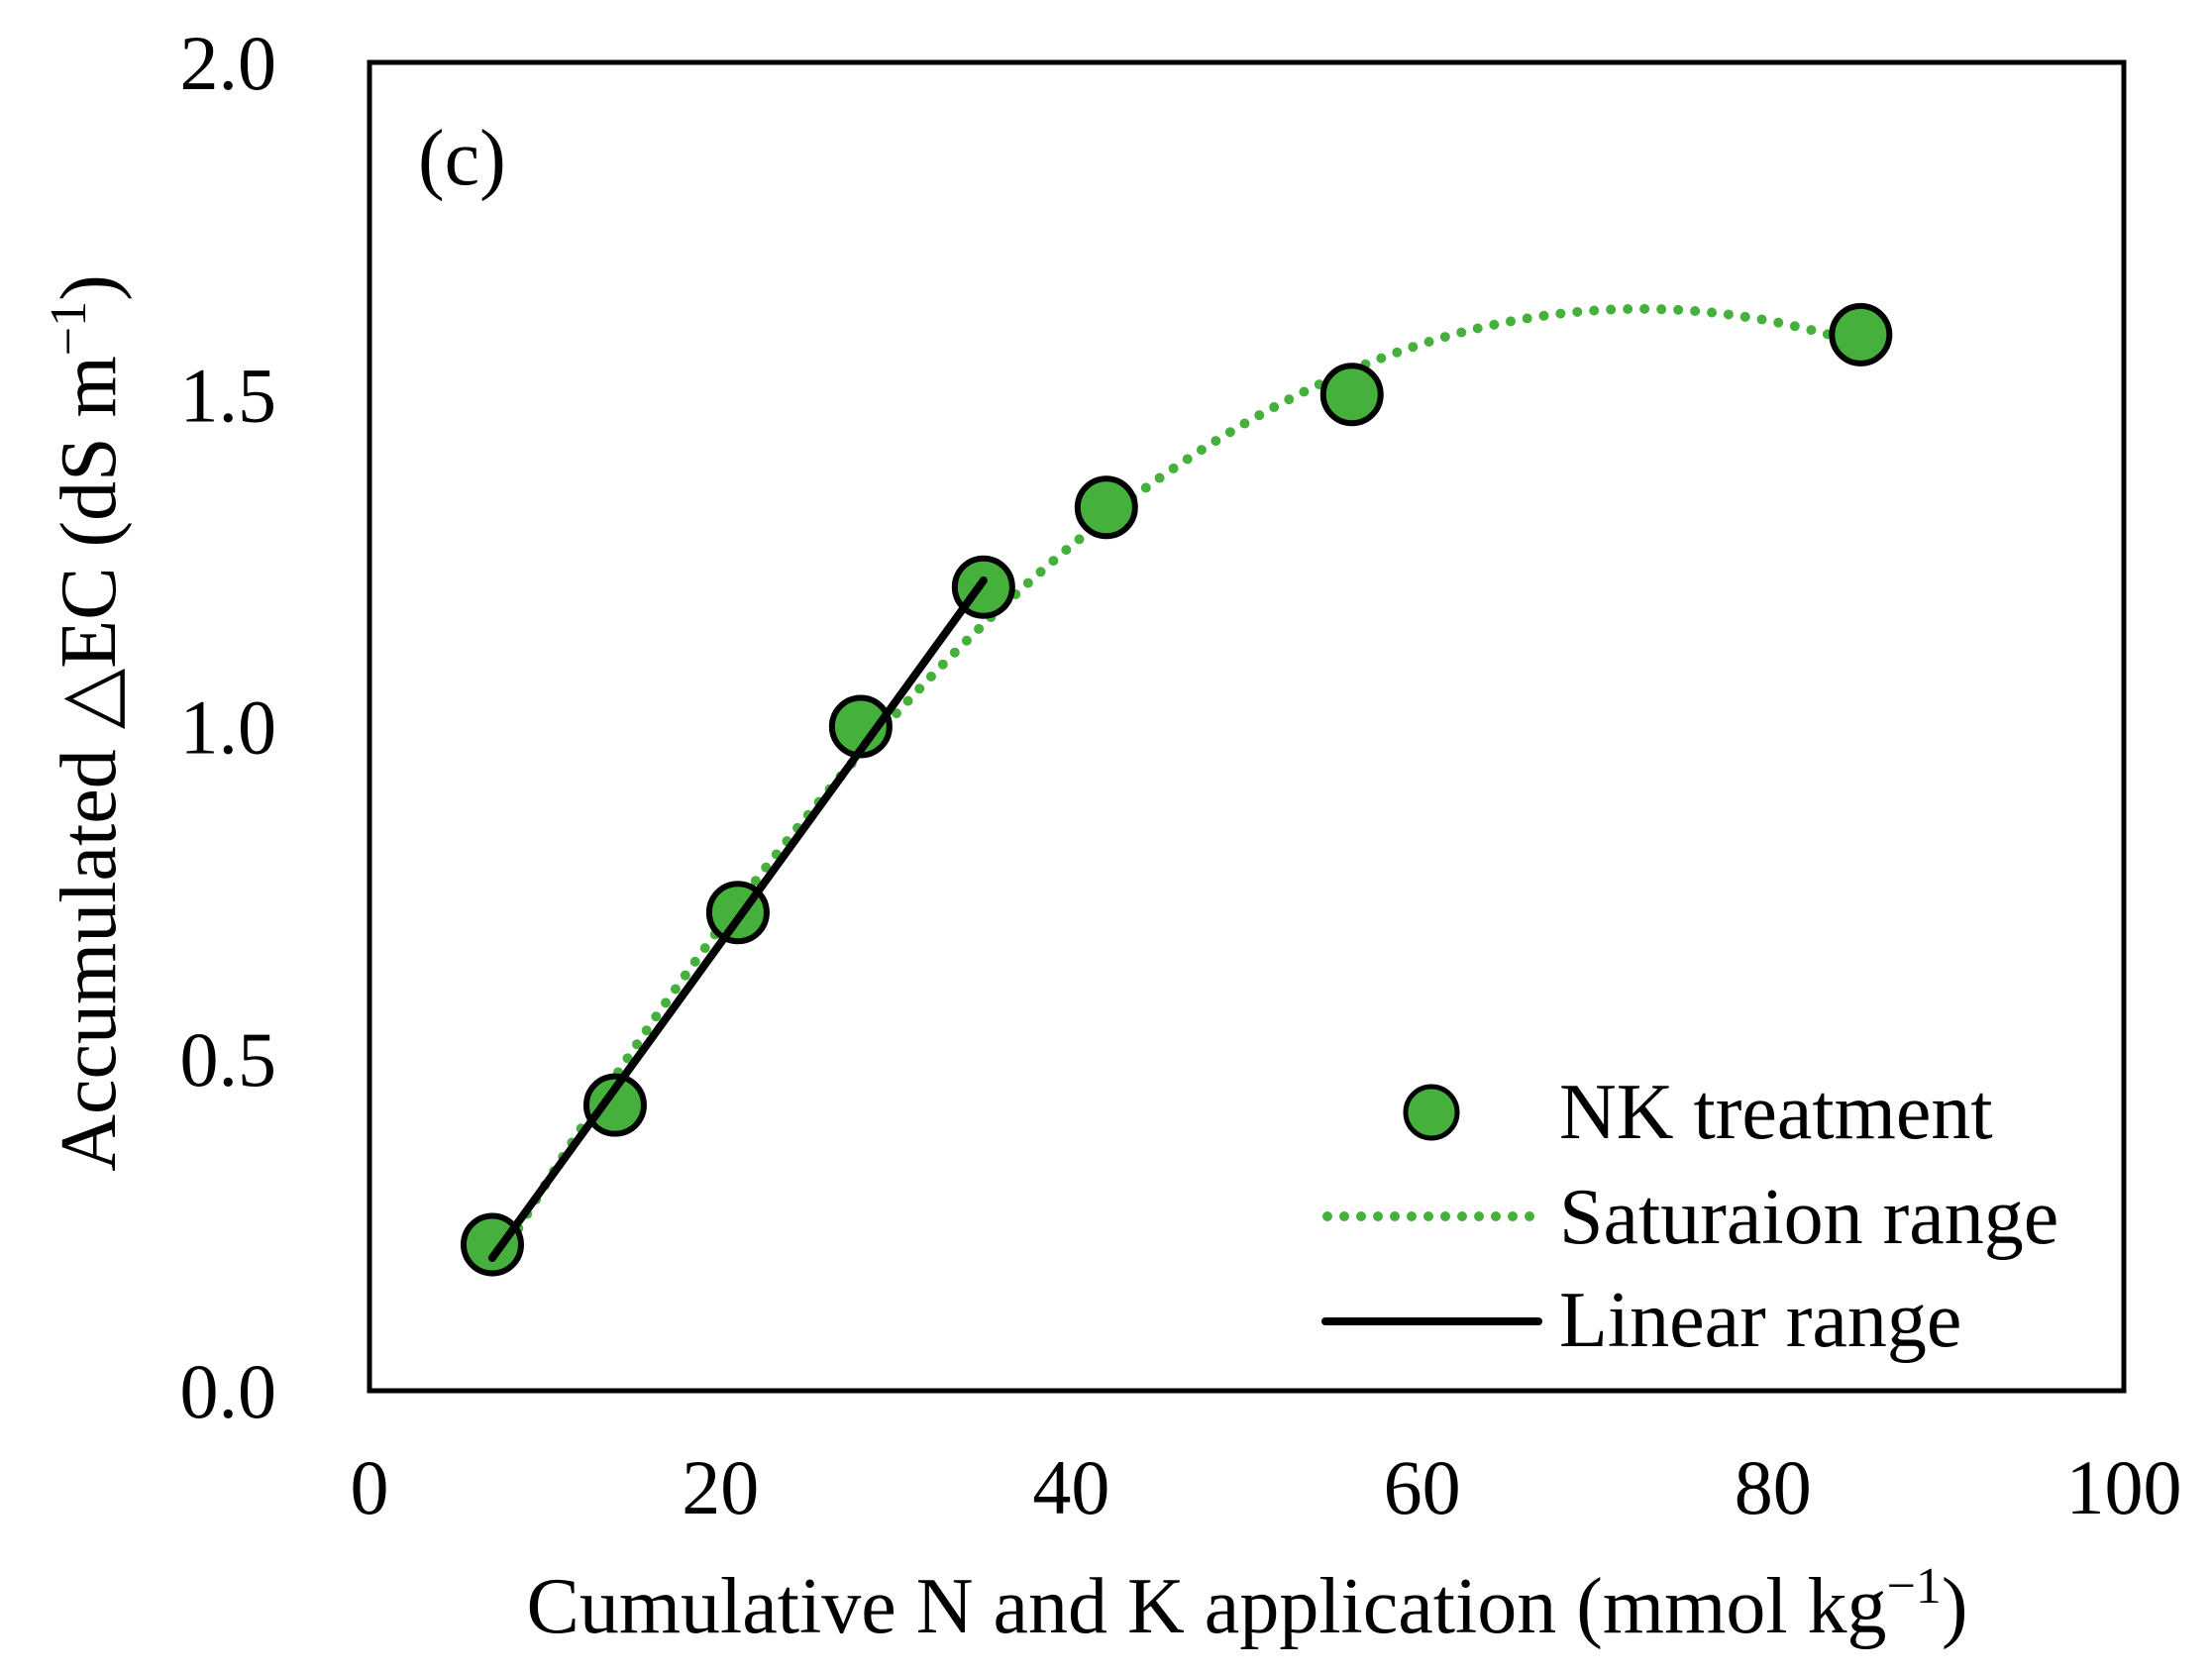 The height and width of the screenshot is (1675, 2212). Describe the element at coordinates (1760, 1320) in the screenshot. I see `legend-label-linear-range: Linear range` at that location.